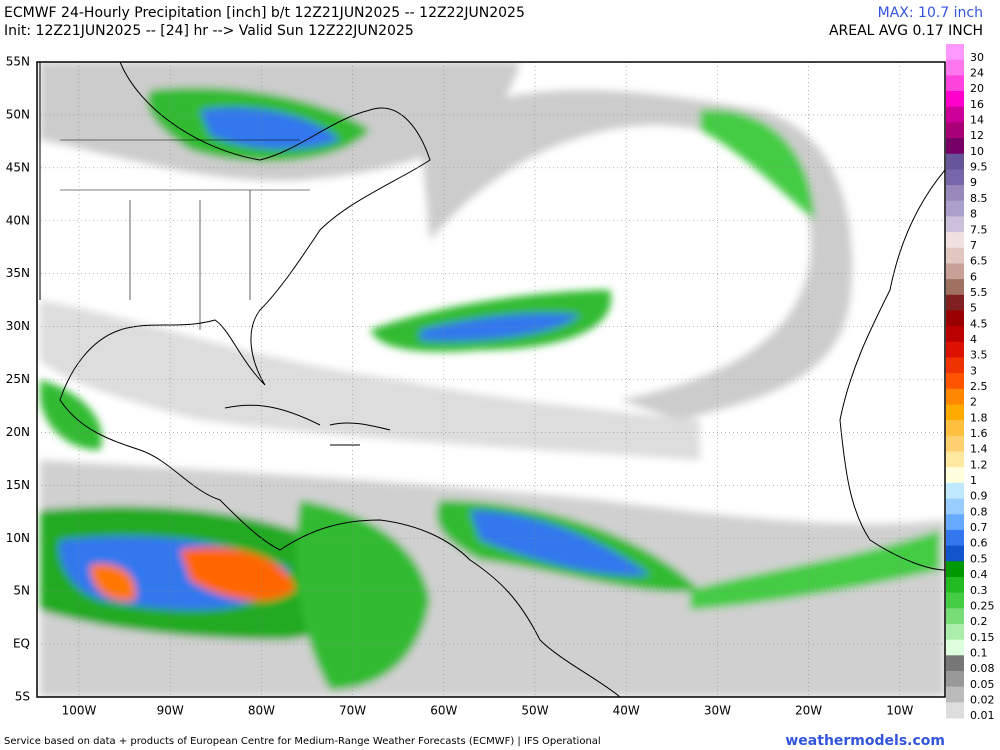  Describe the element at coordinates (979, 543) in the screenshot. I see `colorbar-label: 0.6` at that location.